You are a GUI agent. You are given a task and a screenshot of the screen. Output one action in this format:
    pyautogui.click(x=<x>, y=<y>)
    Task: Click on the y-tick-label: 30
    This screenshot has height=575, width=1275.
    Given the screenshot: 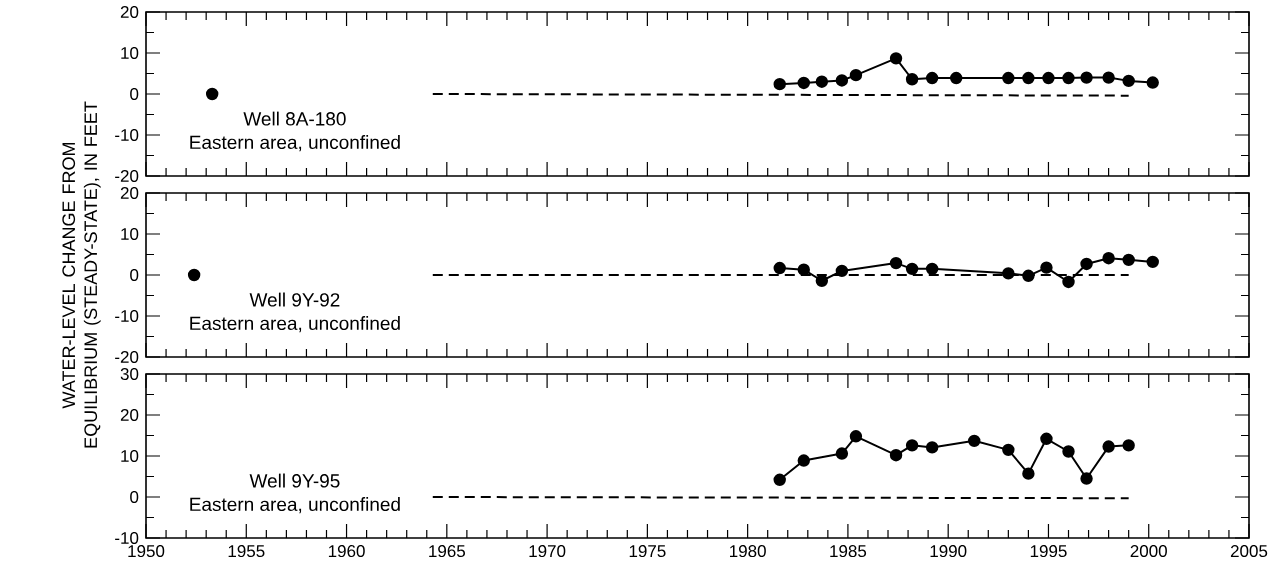 What is the action you would take?
    pyautogui.click(x=129, y=374)
    